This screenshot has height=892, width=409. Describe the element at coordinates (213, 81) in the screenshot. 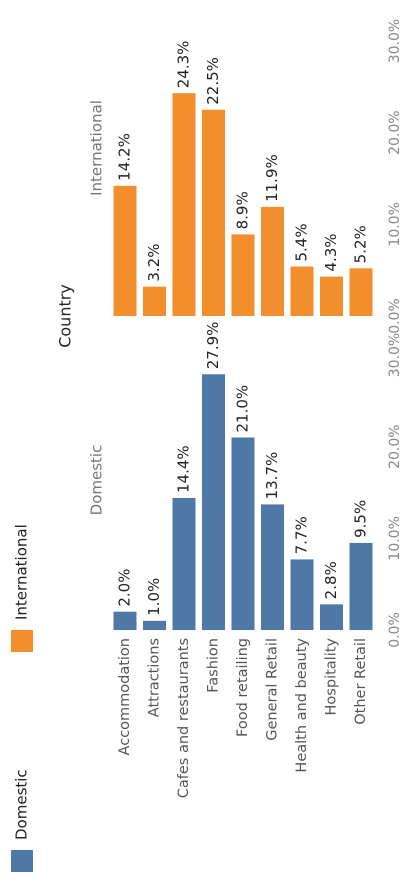

I see `data-label-international-fashion: 22.5%` at that location.